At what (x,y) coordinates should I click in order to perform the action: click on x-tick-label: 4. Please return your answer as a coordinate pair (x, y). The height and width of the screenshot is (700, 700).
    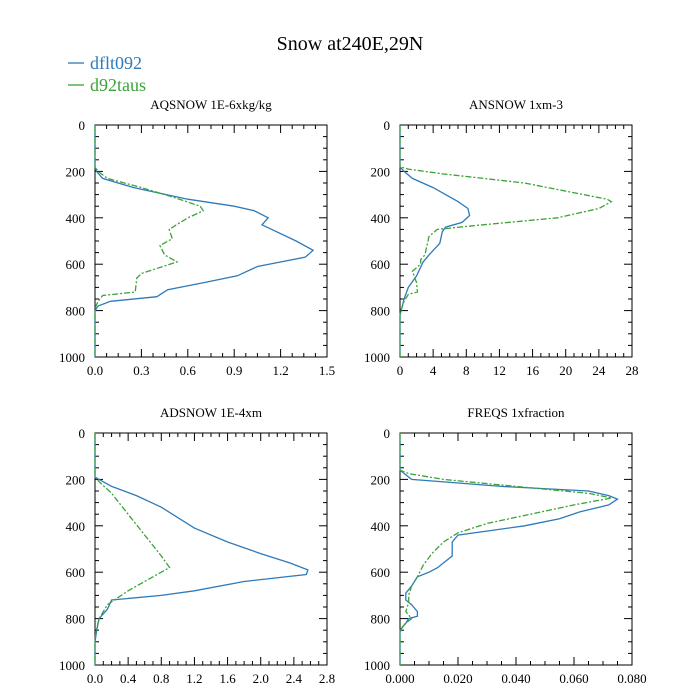
    Looking at the image, I should click on (433, 370).